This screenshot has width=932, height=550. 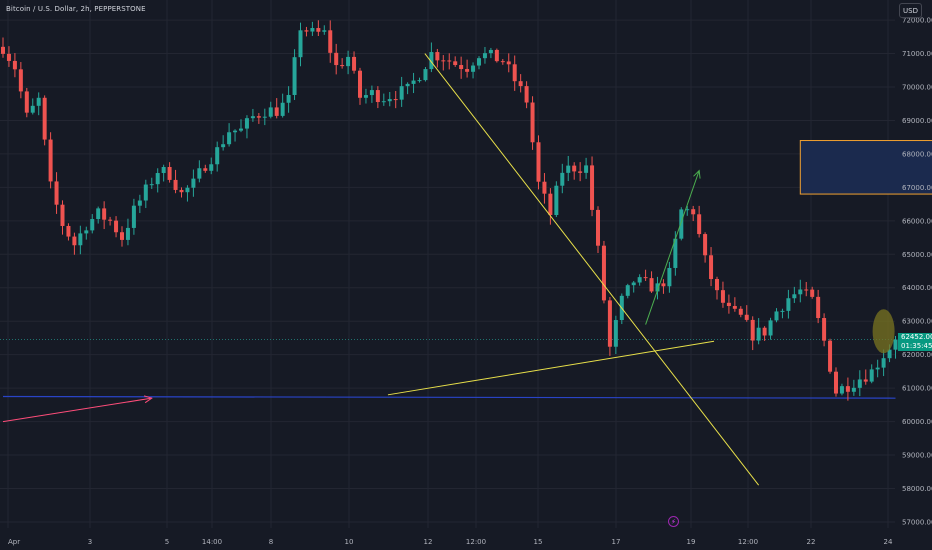 I want to click on price-tick-label: 57000.00, so click(x=917, y=522).